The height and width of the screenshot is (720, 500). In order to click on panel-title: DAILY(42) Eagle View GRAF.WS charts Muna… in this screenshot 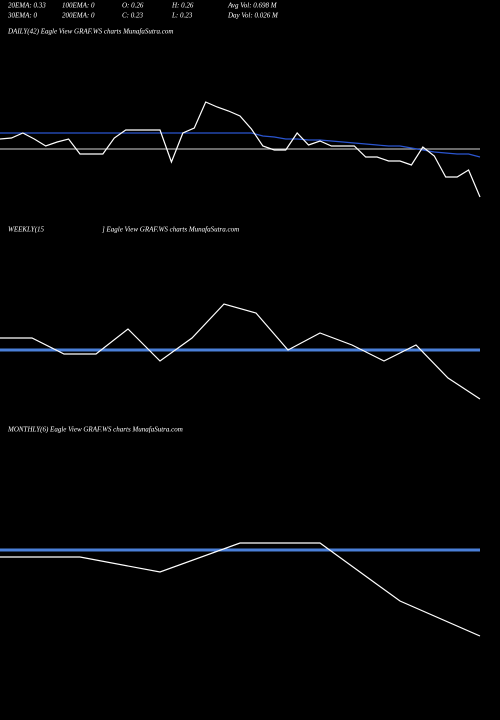, I will do `click(90, 32)`.